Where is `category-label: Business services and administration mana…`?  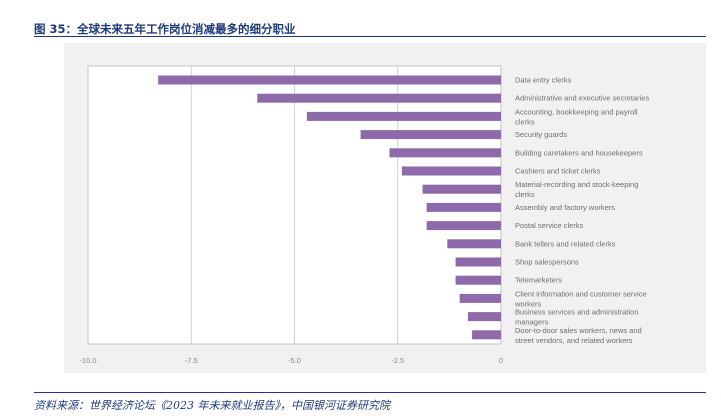 category-label: Business services and administration mana… is located at coordinates (576, 317).